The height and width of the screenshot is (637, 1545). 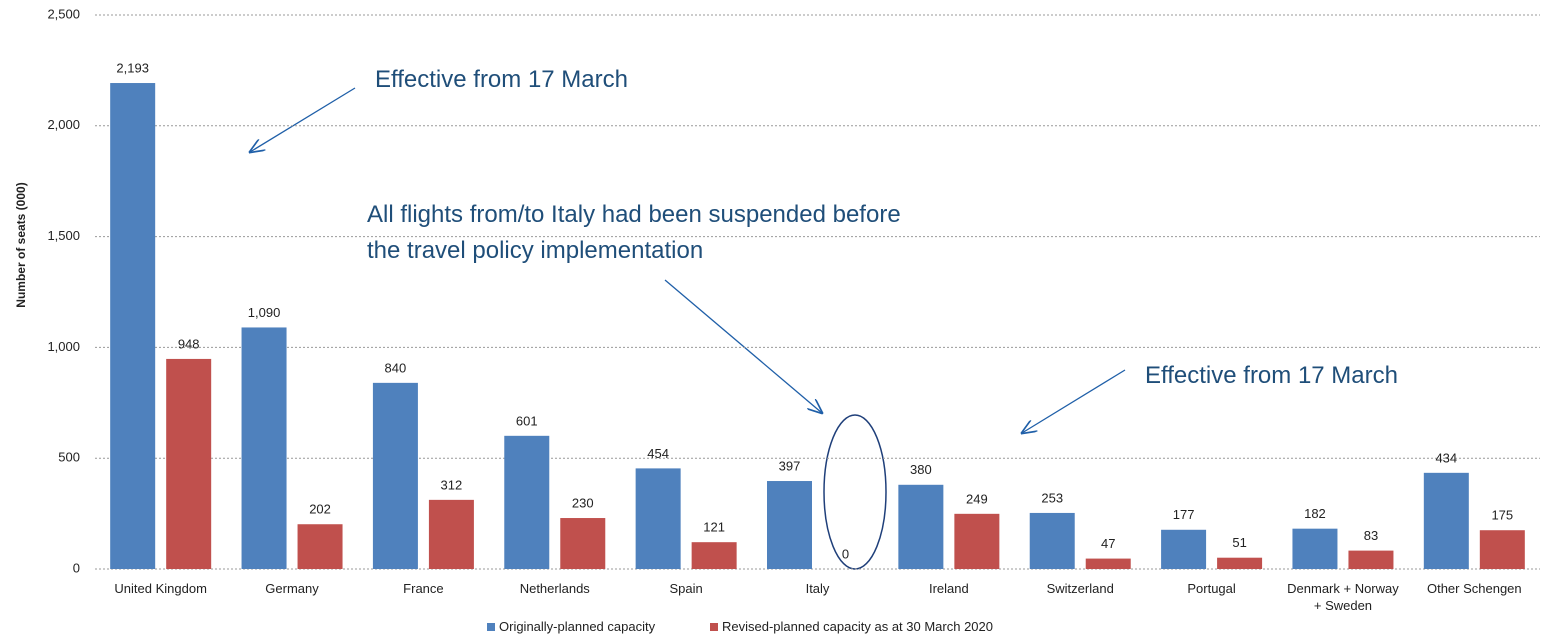 I want to click on x-tick-label: Italy, so click(x=817, y=588).